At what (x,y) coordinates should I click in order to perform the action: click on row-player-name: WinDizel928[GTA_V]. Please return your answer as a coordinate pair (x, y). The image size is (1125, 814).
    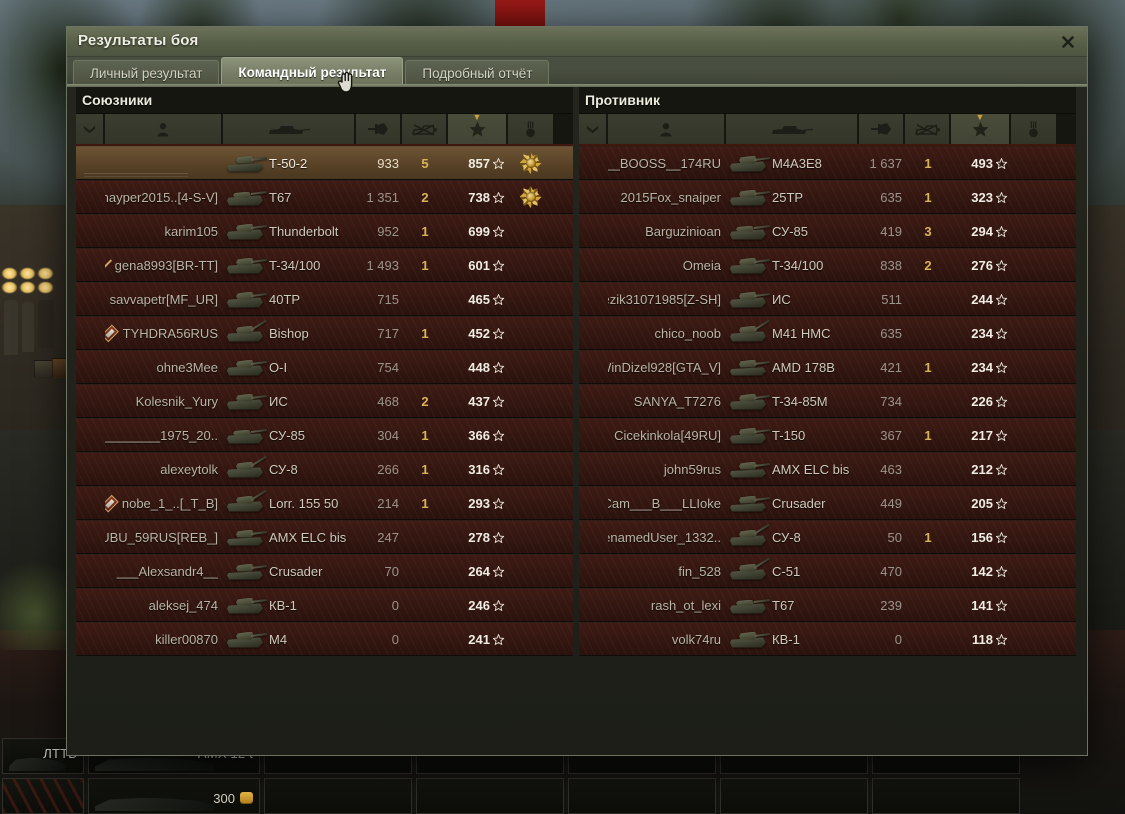
    Looking at the image, I should click on (667, 367).